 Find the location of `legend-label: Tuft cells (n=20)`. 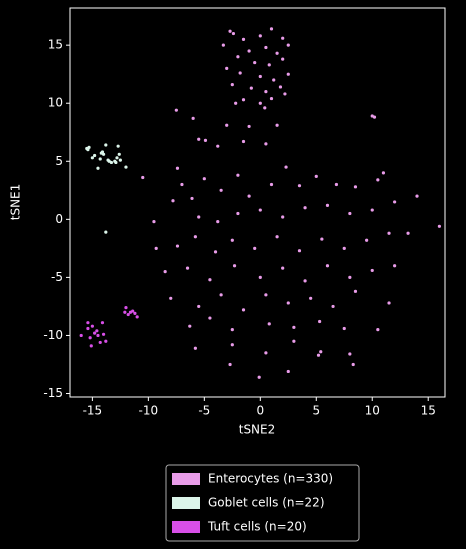

legend-label: Tuft cells (n=20) is located at coordinates (257, 527).